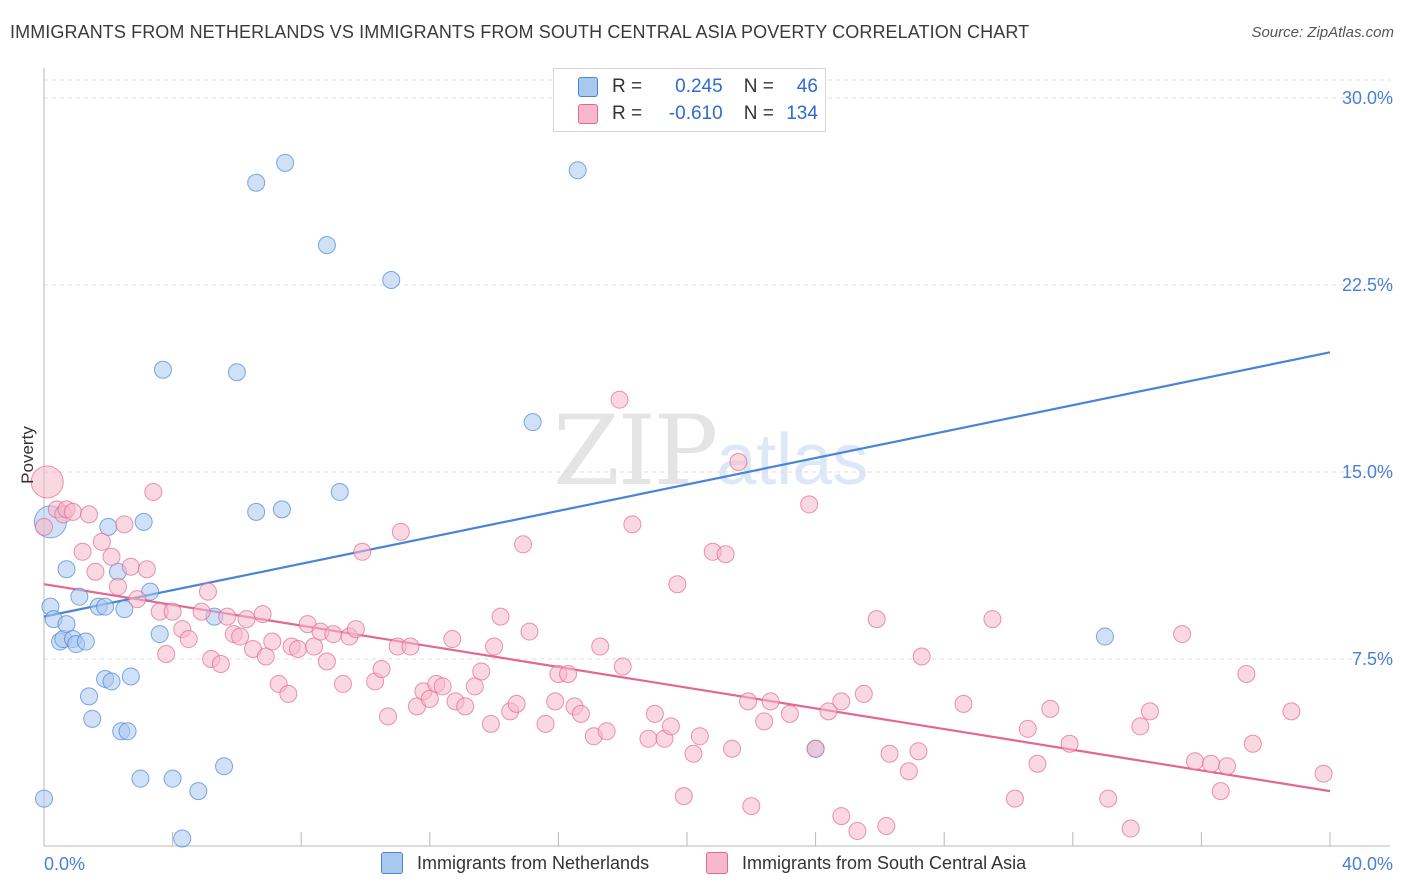 This screenshot has height=892, width=1406. Describe the element at coordinates (515, 863) in the screenshot. I see `legend-item-netherlands: Immigrants from Netherlands` at that location.